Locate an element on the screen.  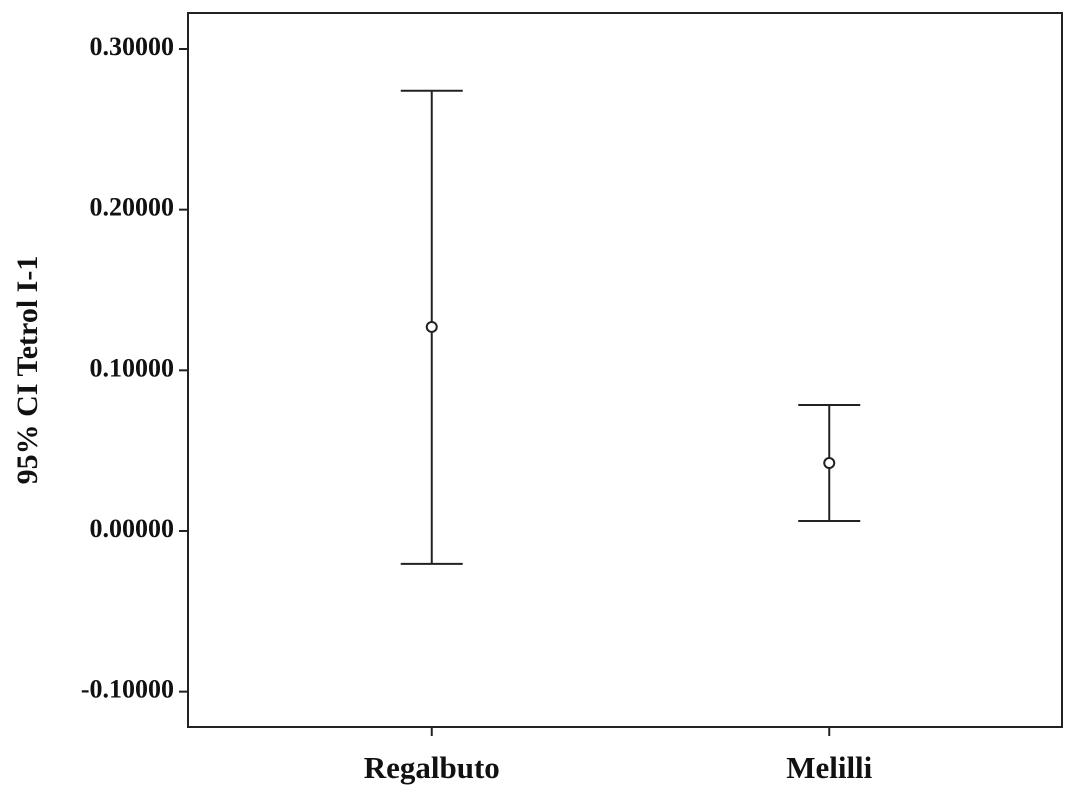
y-axis-label: 95% CI Tetrol I-1 is located at coordinates (27, 370).